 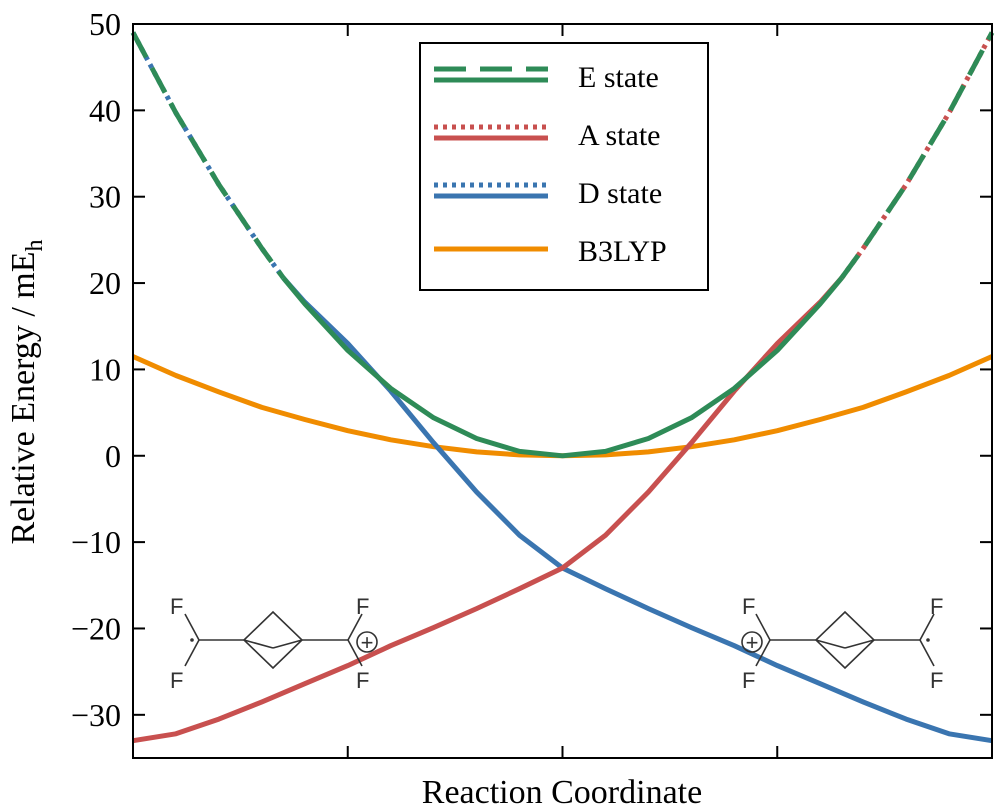 What do you see at coordinates (105, 369) in the screenshot?
I see `y-tick-label: 10` at bounding box center [105, 369].